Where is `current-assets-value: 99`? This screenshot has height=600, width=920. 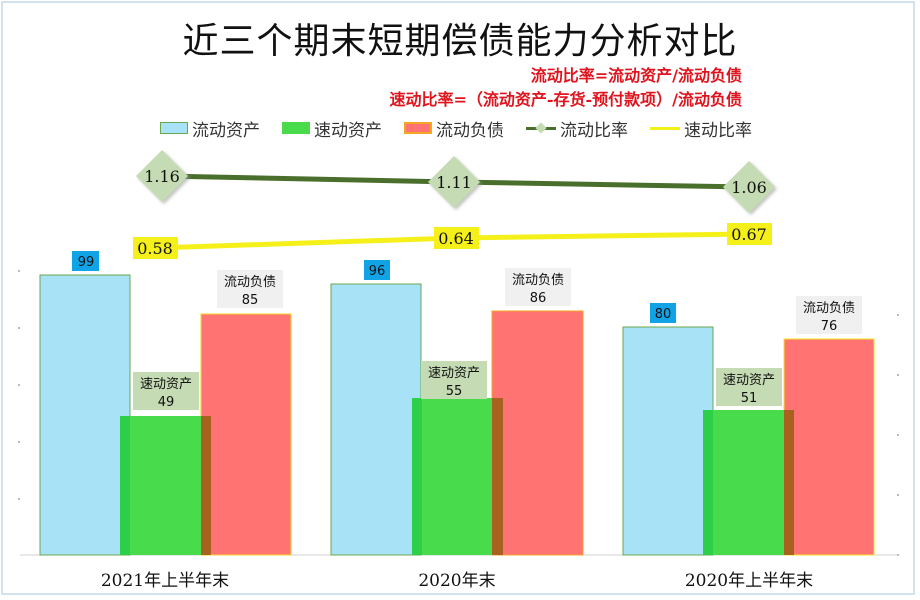
current-assets-value: 99 is located at coordinates (86, 262).